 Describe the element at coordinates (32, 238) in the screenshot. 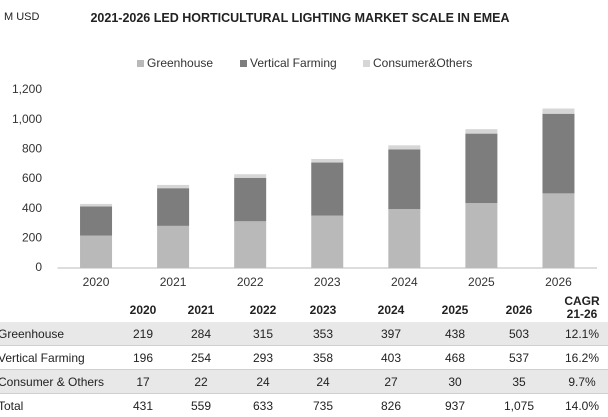

I see `y-tick-label: 200` at that location.